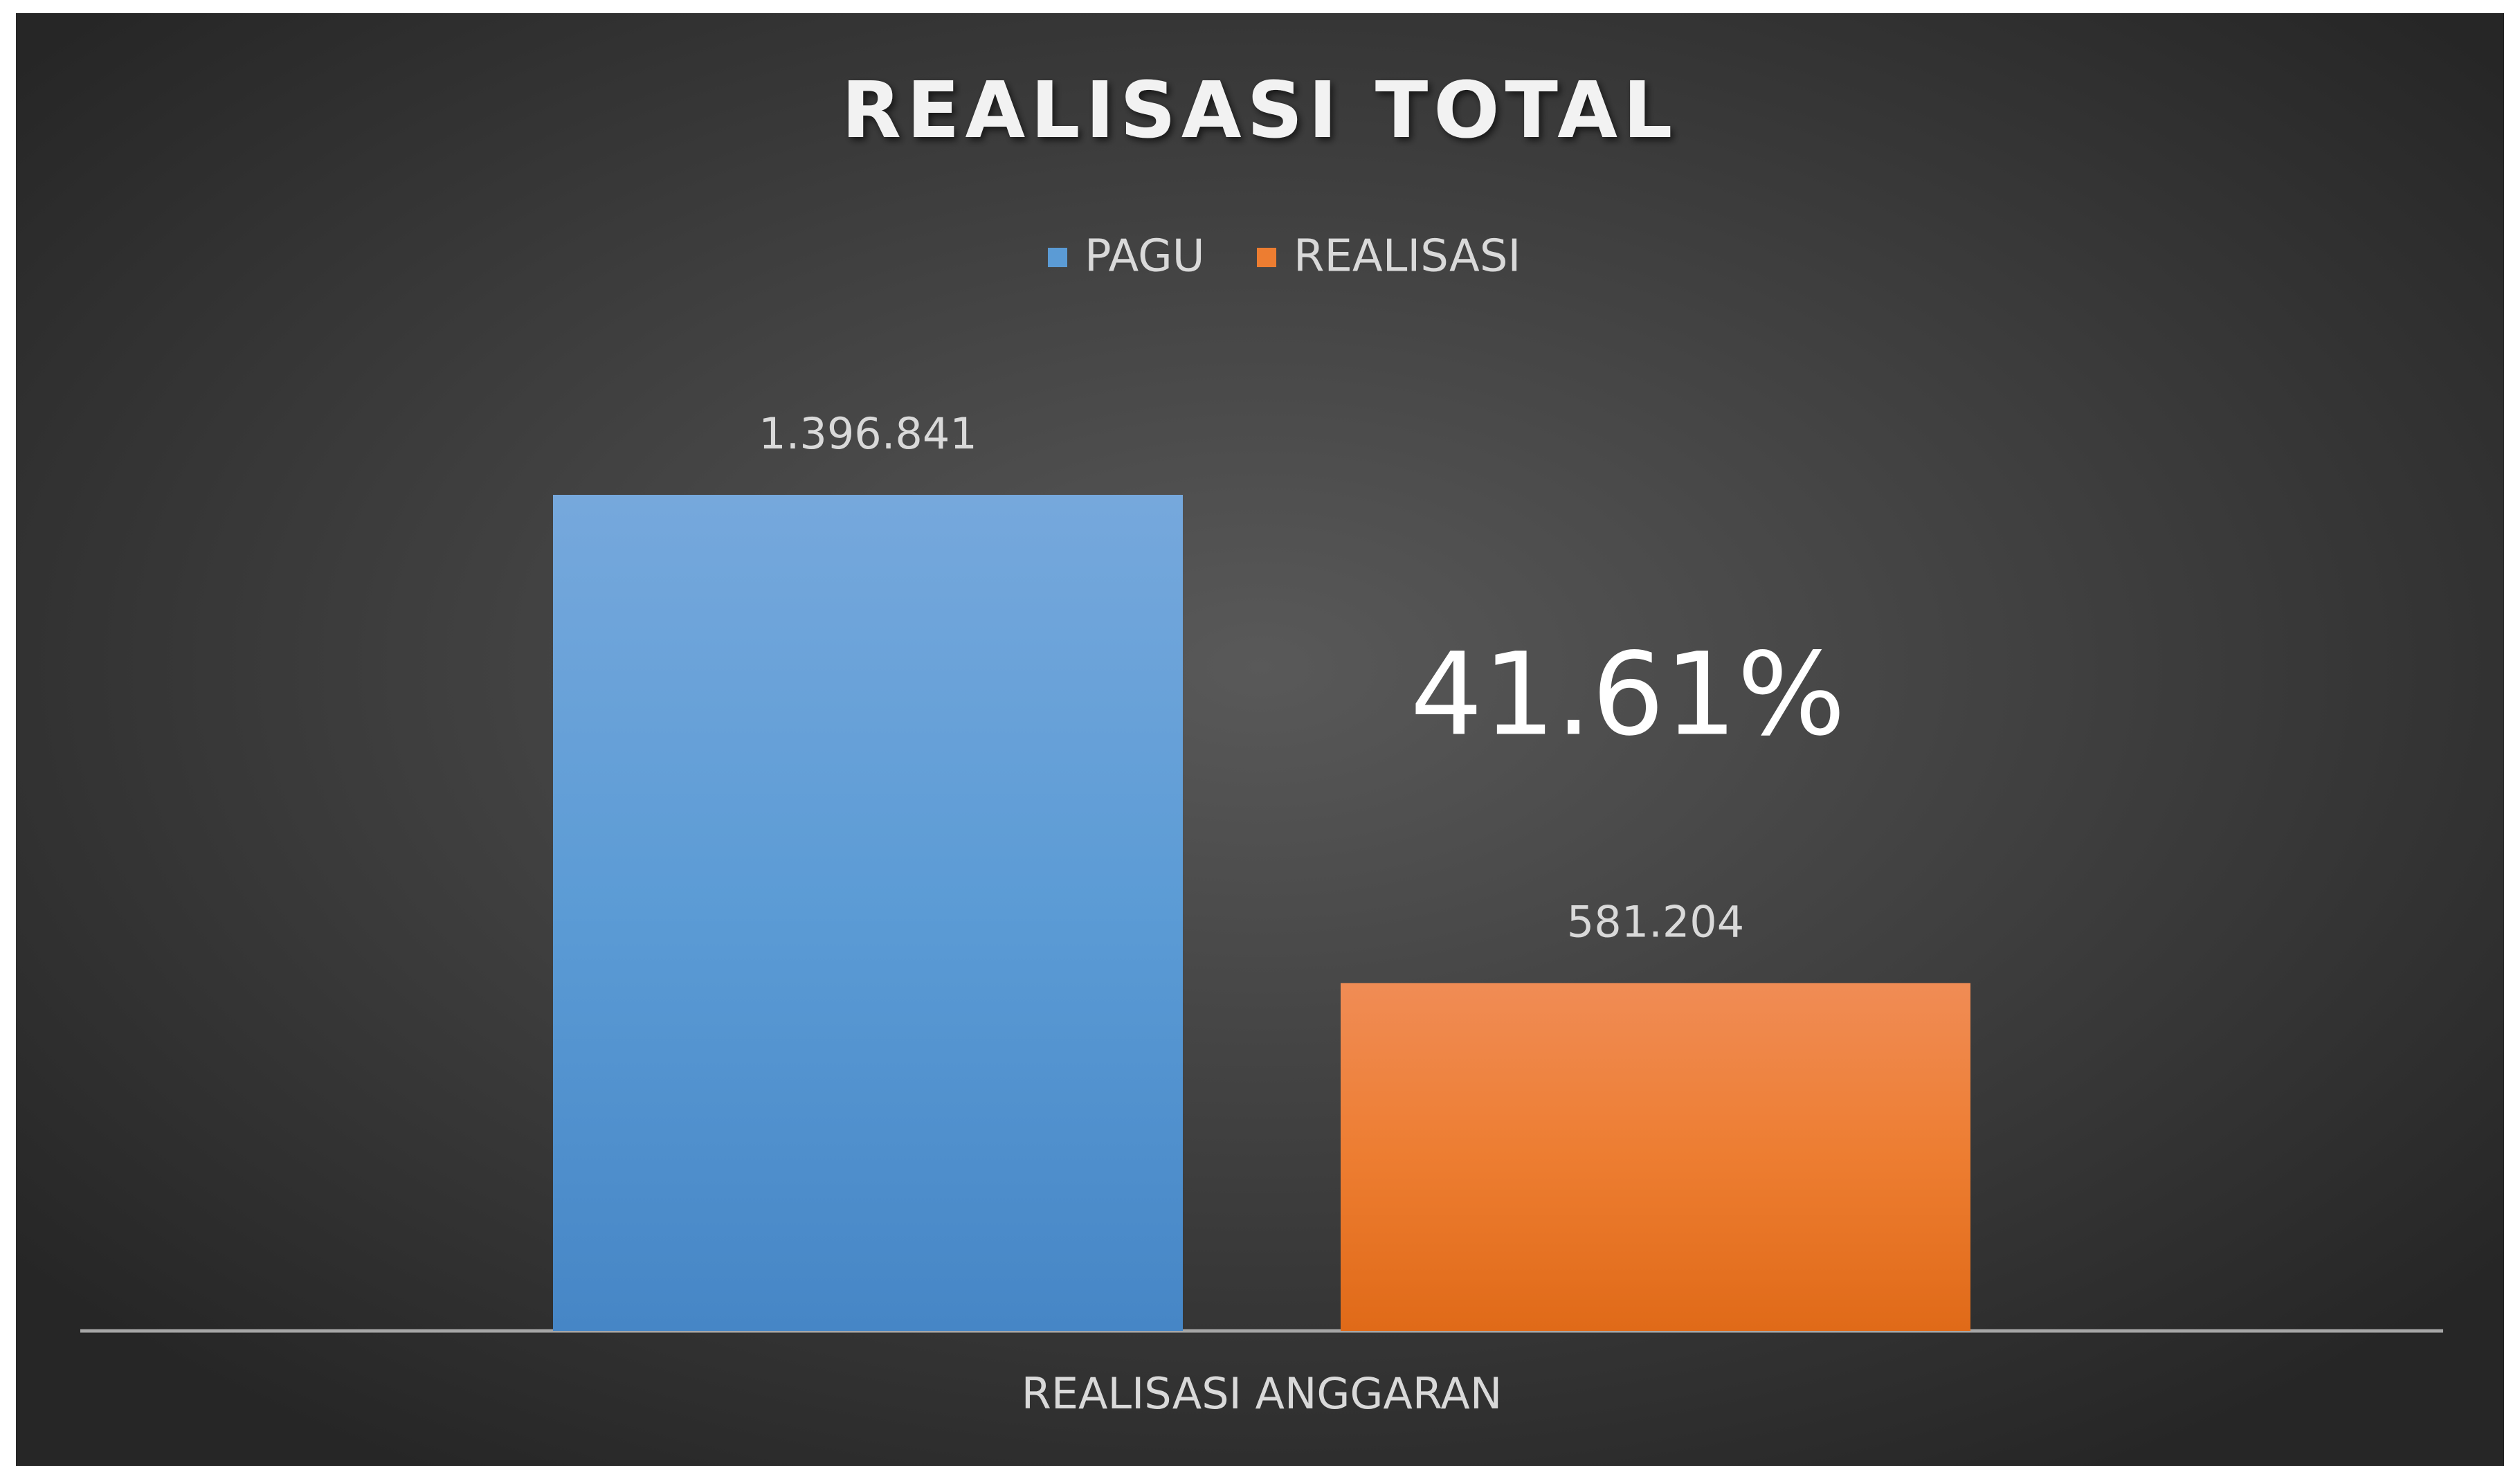  Describe the element at coordinates (868, 433) in the screenshot. I see `data-label: 1.396.841` at that location.